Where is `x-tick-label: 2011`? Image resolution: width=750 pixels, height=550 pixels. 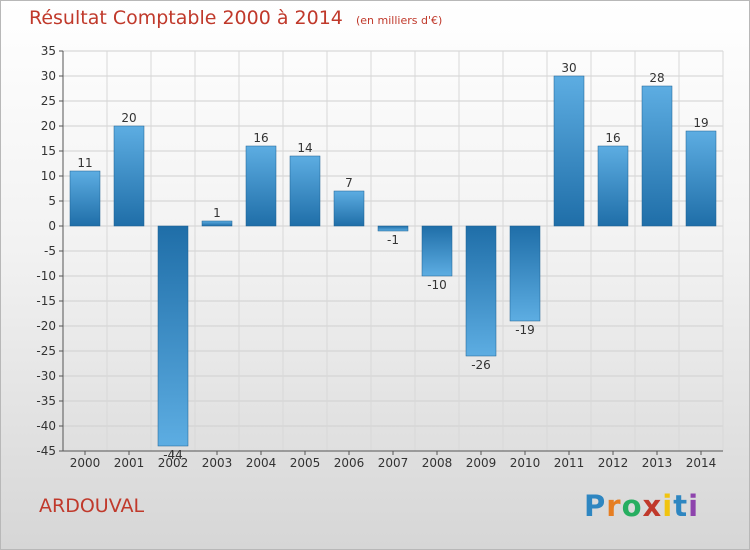
x-tick-label: 2011 is located at coordinates (569, 463).